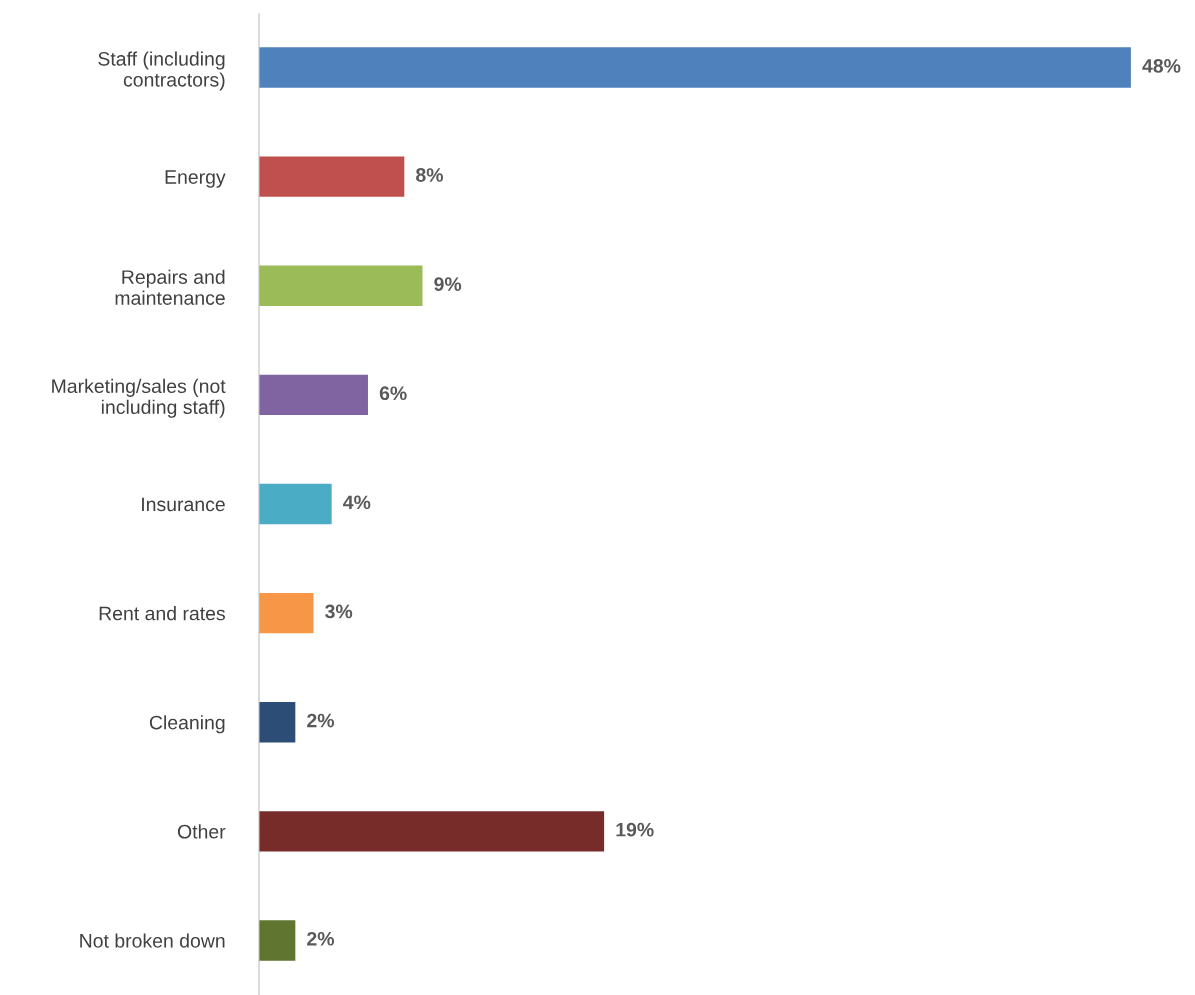  What do you see at coordinates (393, 393) in the screenshot?
I see `data-label: 6%` at bounding box center [393, 393].